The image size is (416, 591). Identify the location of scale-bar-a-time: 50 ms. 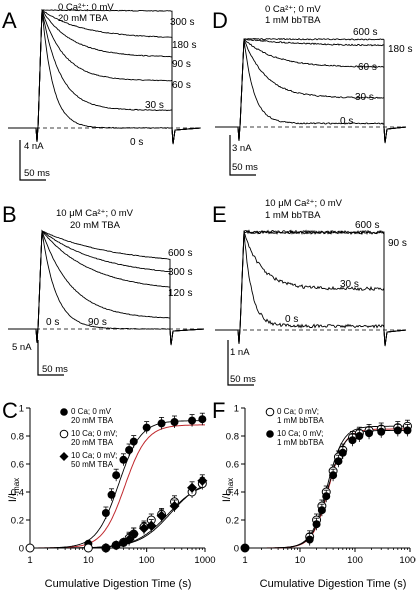
(37, 173).